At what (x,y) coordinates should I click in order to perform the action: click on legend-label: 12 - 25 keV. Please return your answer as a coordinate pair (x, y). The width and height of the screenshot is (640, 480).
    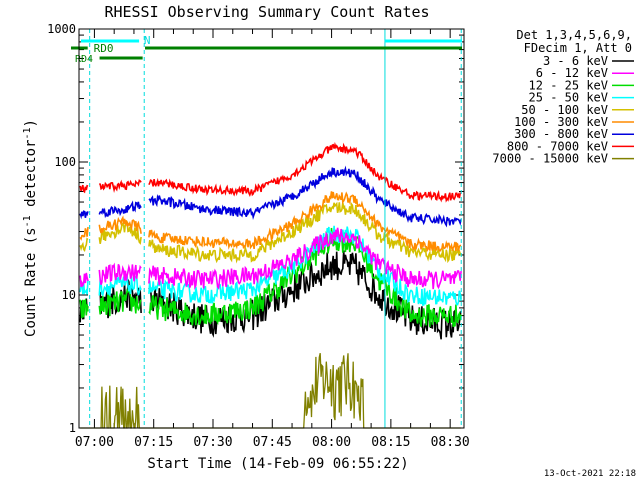
    Looking at the image, I should click on (568, 85).